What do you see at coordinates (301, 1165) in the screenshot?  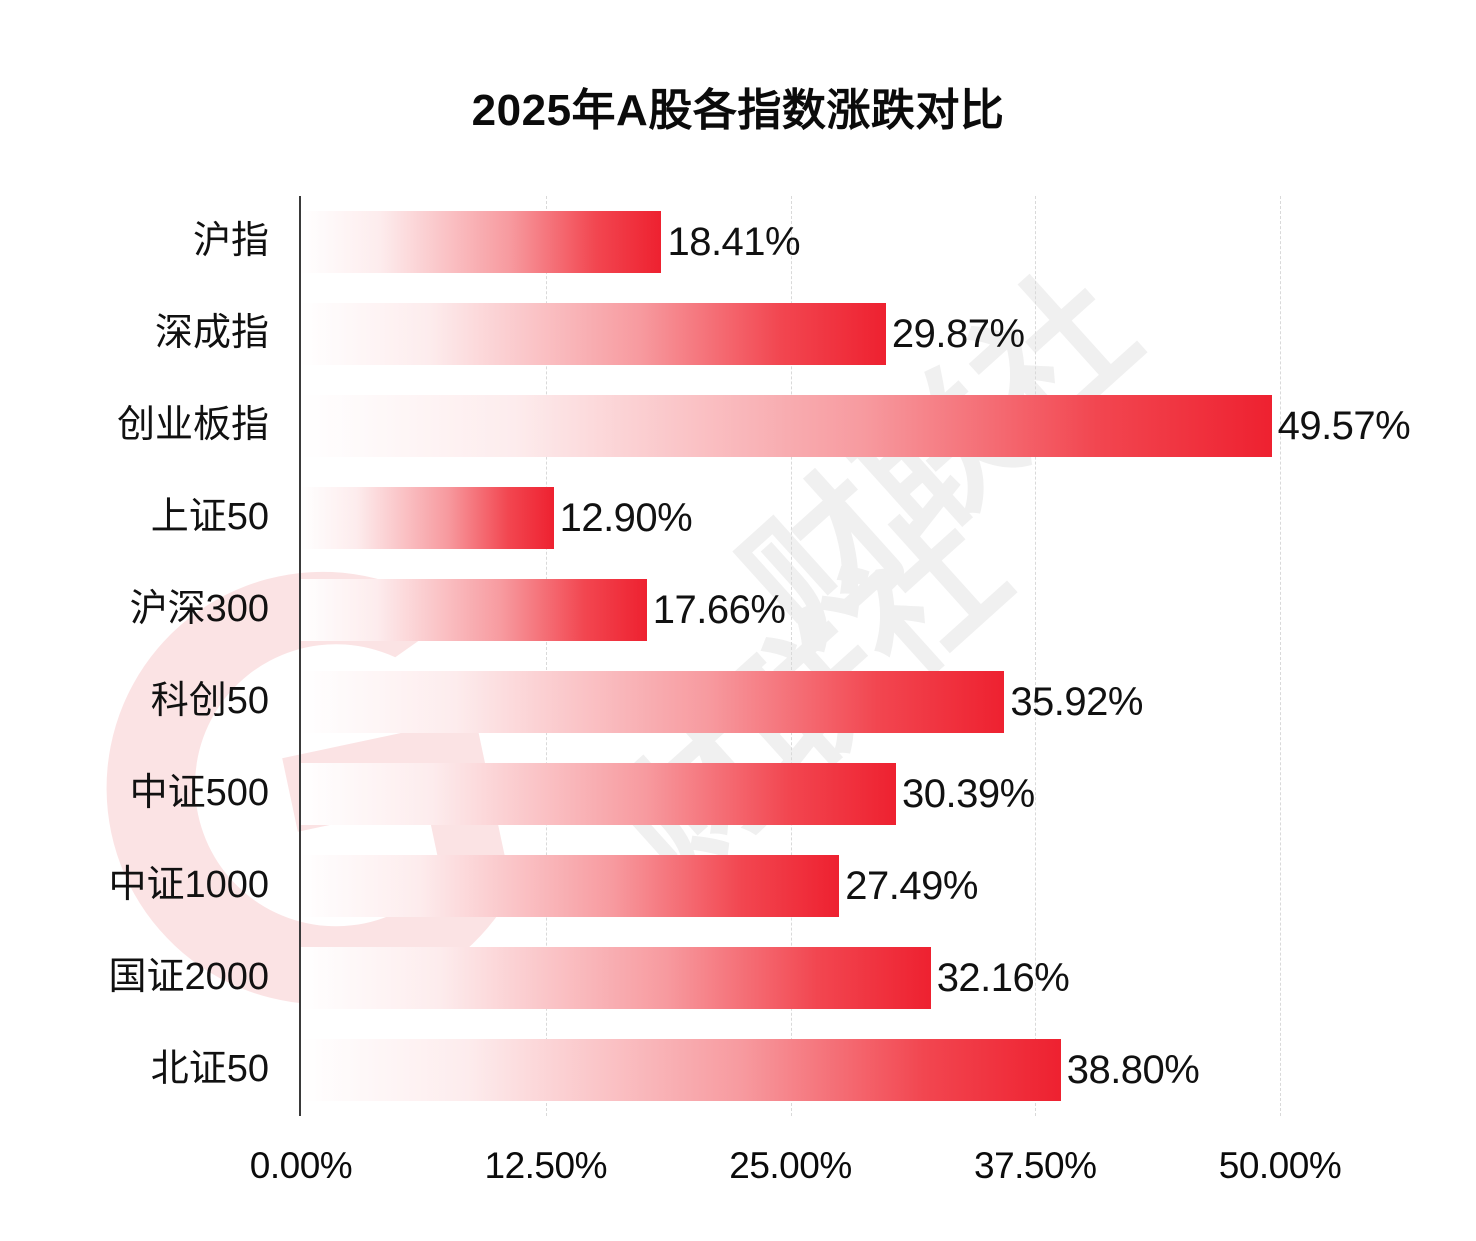 I see `x-tick-0: 0.00%` at bounding box center [301, 1165].